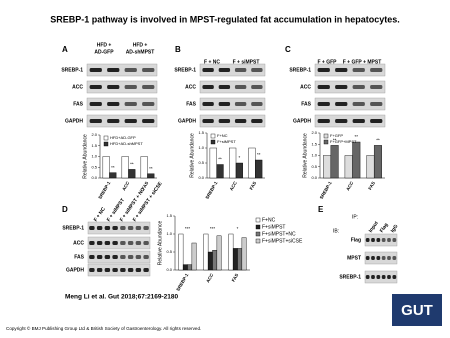  I want to click on x-tick-label: ACC, so click(234, 186).